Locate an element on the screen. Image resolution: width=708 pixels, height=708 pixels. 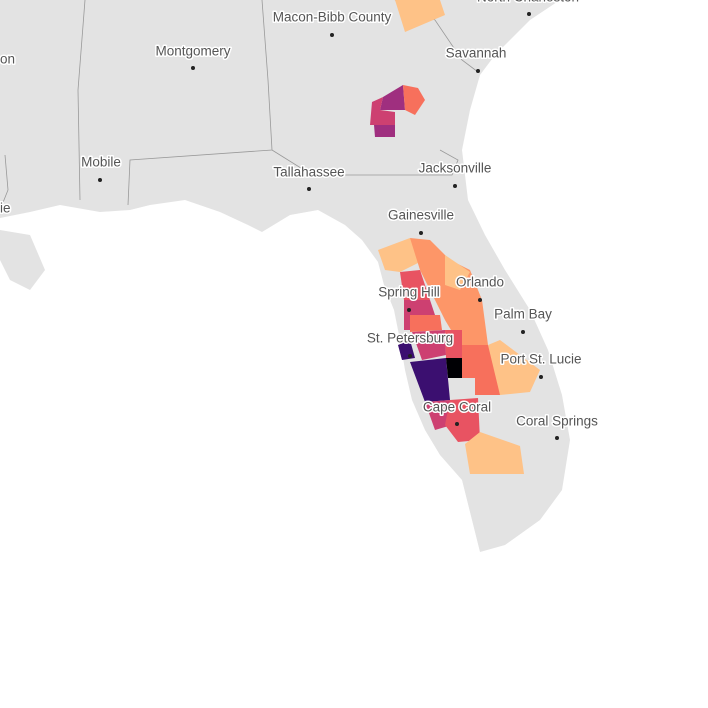
city-label: Tallahassee is located at coordinates (308, 172).